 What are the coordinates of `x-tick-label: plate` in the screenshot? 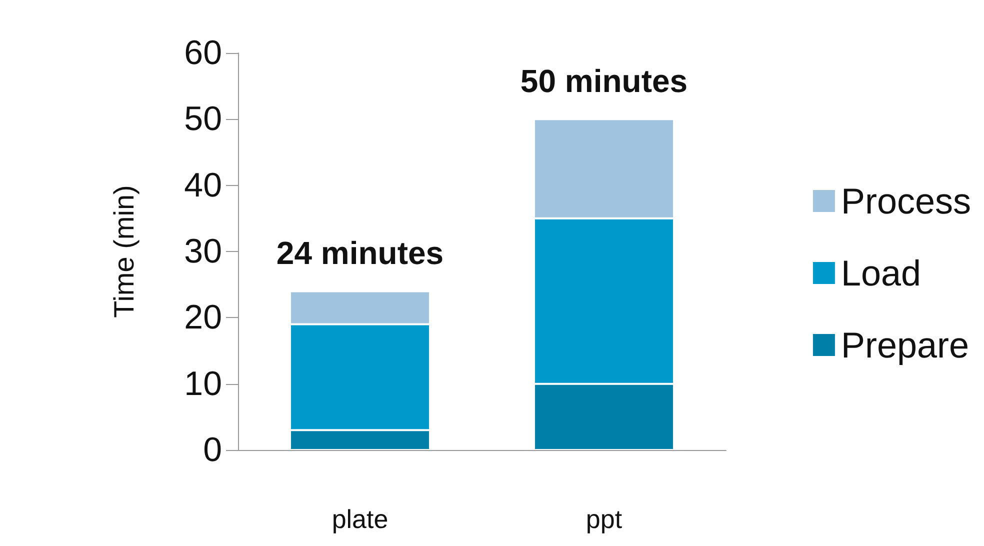 It's located at (360, 519).